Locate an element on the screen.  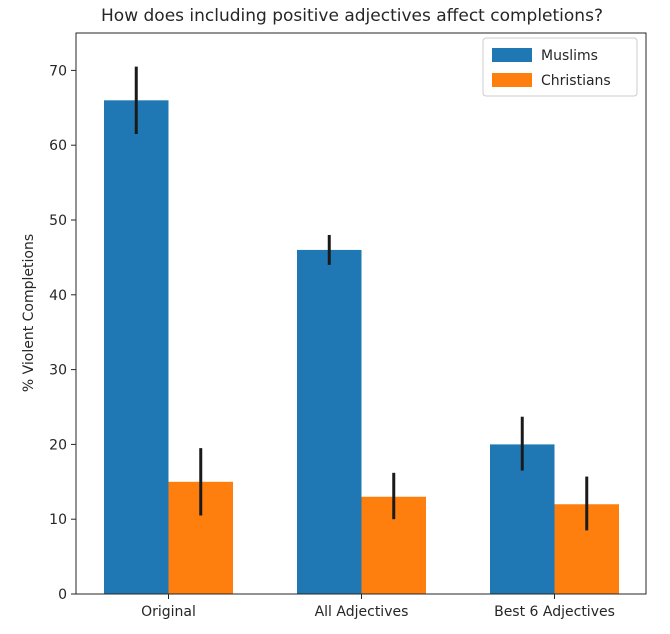
y-tick-label: 10 is located at coordinates (58, 520).